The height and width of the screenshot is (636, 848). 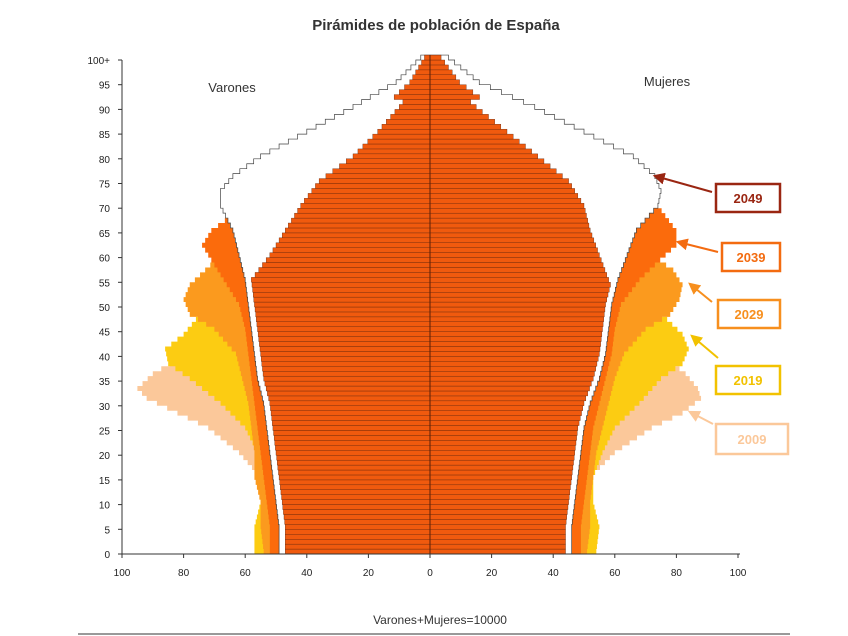 What do you see at coordinates (105, 185) in the screenshot?
I see `y-tick-label: 75` at bounding box center [105, 185].